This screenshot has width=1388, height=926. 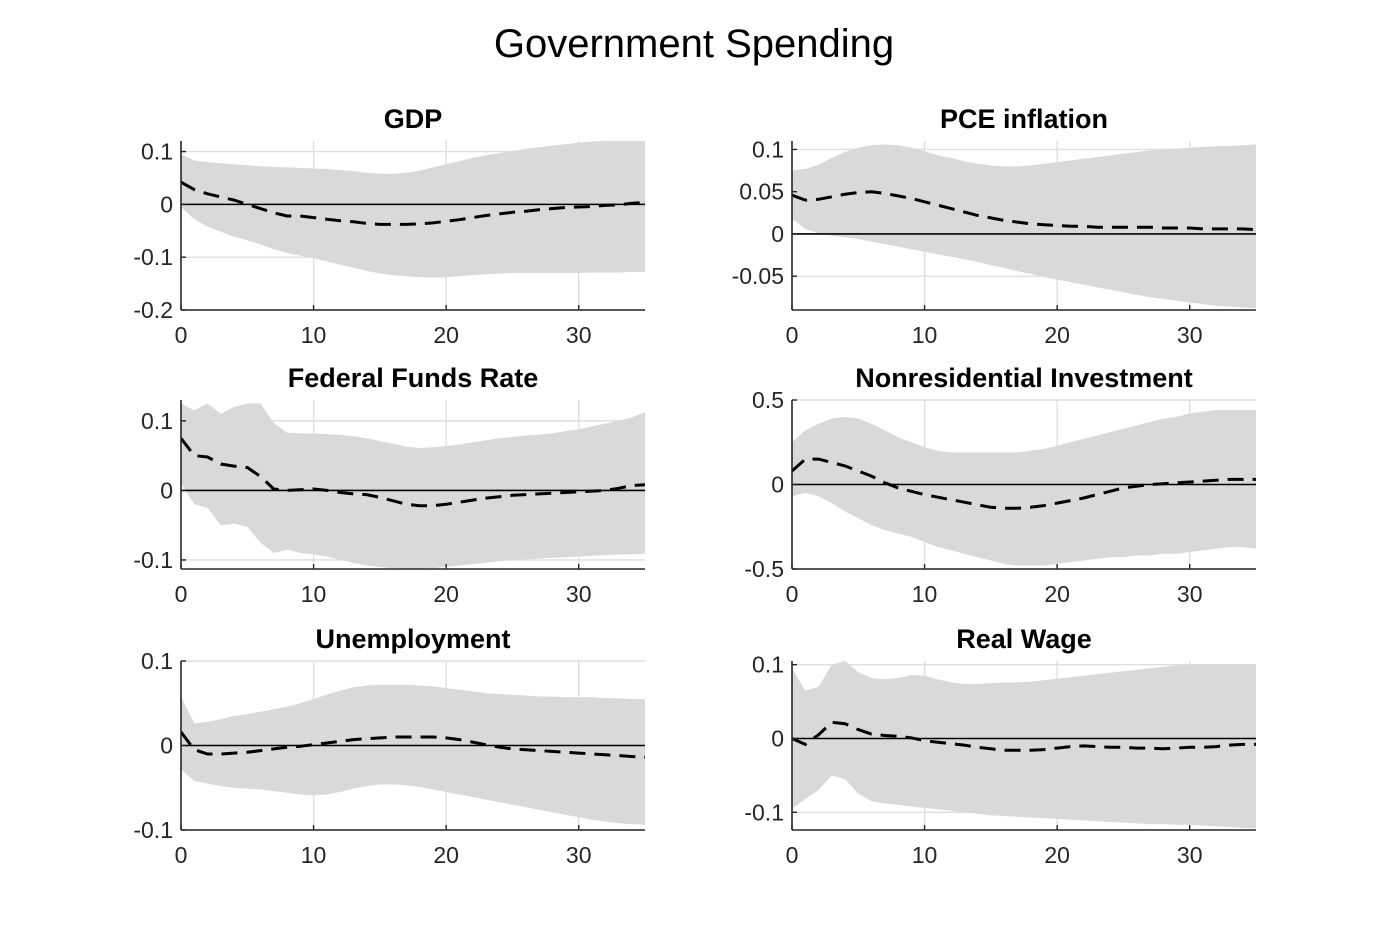 What do you see at coordinates (761, 192) in the screenshot?
I see `panel-2-y-tick-label-1: 0.05` at bounding box center [761, 192].